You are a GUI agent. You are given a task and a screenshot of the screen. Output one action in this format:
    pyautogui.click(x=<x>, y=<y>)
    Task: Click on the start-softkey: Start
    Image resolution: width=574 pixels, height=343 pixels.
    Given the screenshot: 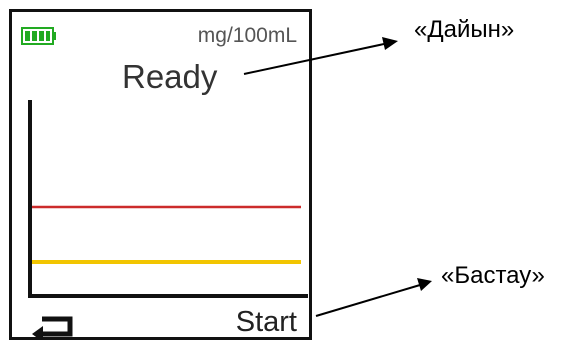 What is the action you would take?
    pyautogui.click(x=266, y=322)
    